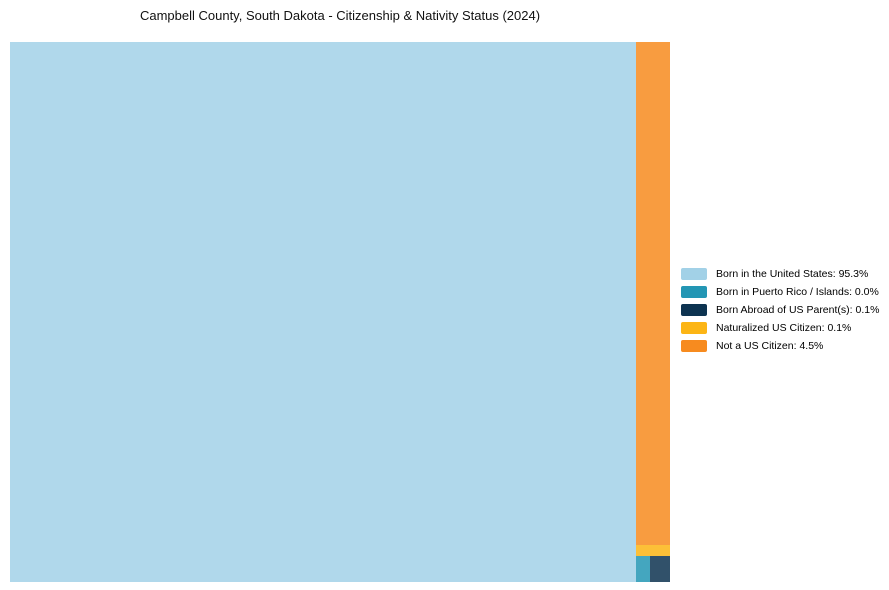 The width and height of the screenshot is (889, 590). What do you see at coordinates (770, 346) in the screenshot?
I see `legend-label: Not a US Citizen: 4.5%` at bounding box center [770, 346].